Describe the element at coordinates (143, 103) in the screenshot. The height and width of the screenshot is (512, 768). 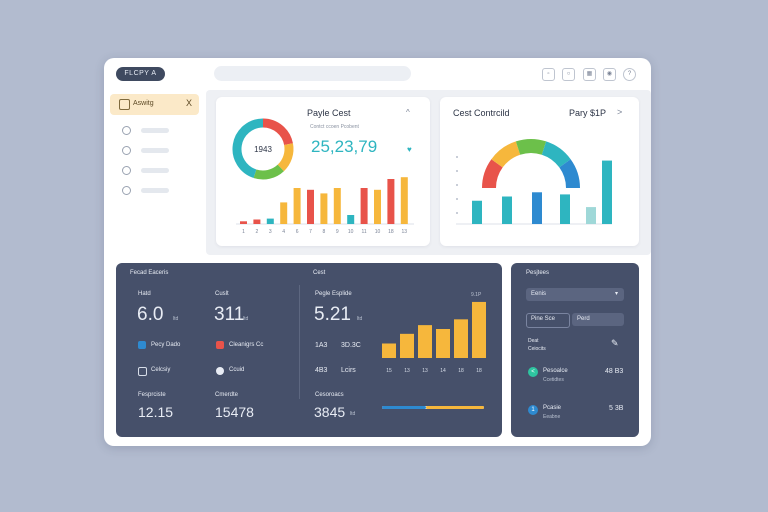
I see `sidebar-item-label: Aswitg` at that location.